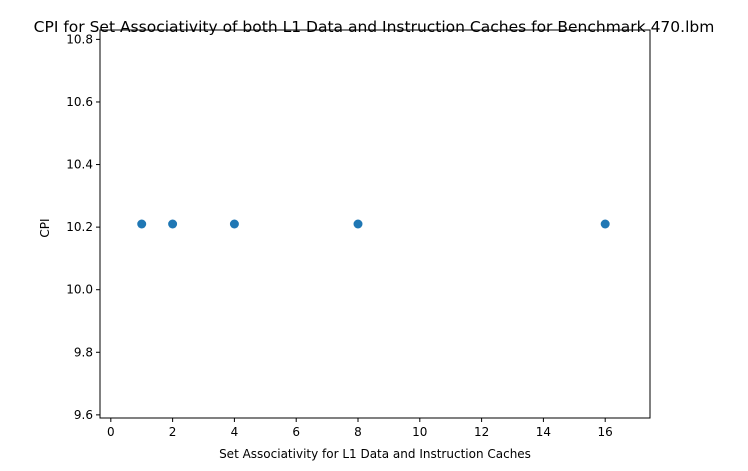 The width and height of the screenshot is (748, 471). What do you see at coordinates (481, 432) in the screenshot?
I see `x-tick-label: 12` at bounding box center [481, 432].